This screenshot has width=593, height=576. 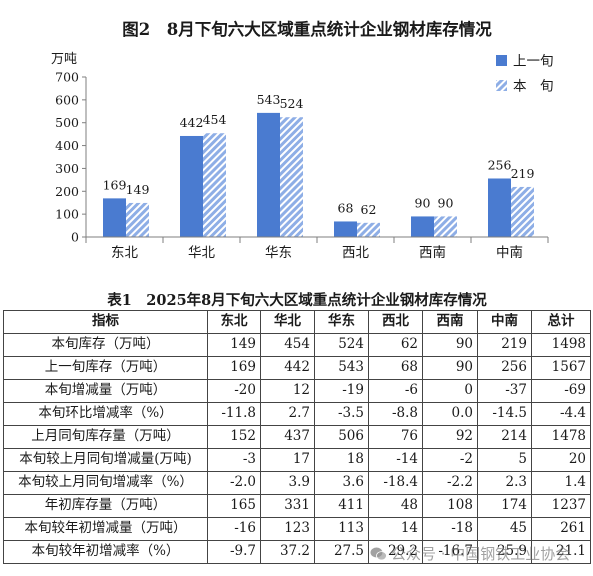 I want to click on table-cell: -18, so click(x=450, y=529).